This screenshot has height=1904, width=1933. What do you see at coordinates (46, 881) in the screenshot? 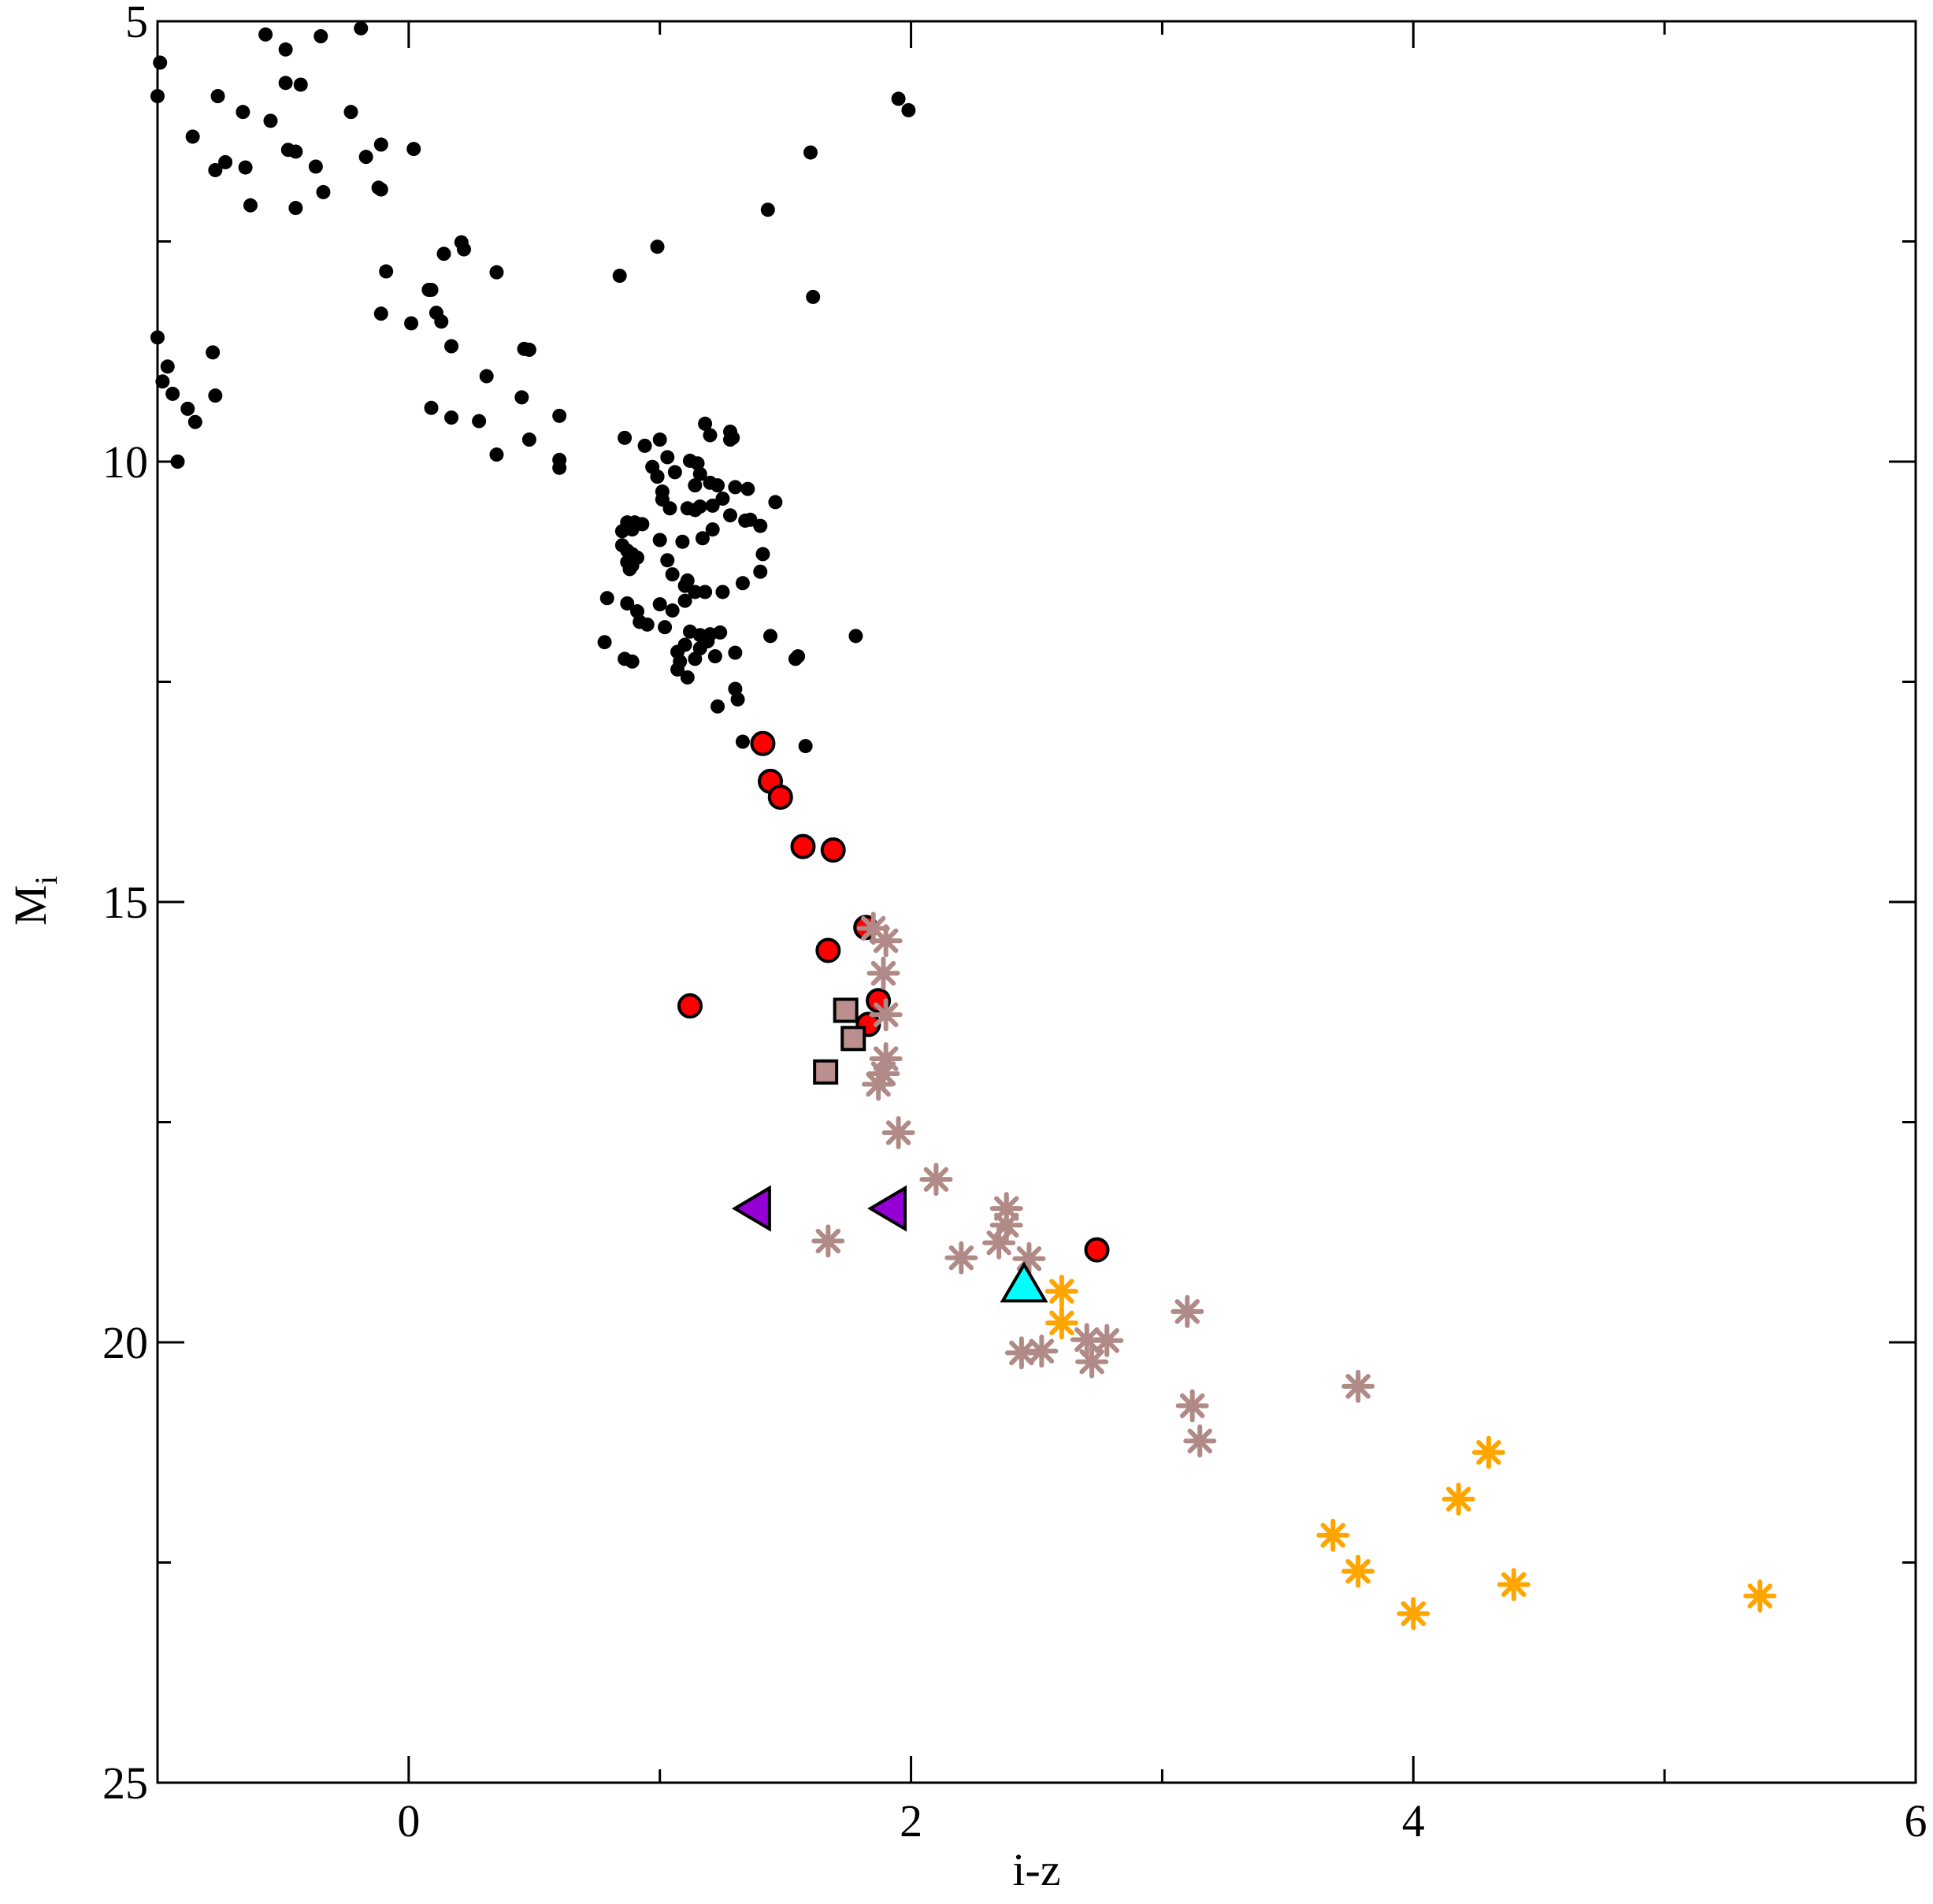
I see `y-axis-label-subscript: i` at bounding box center [46, 881].